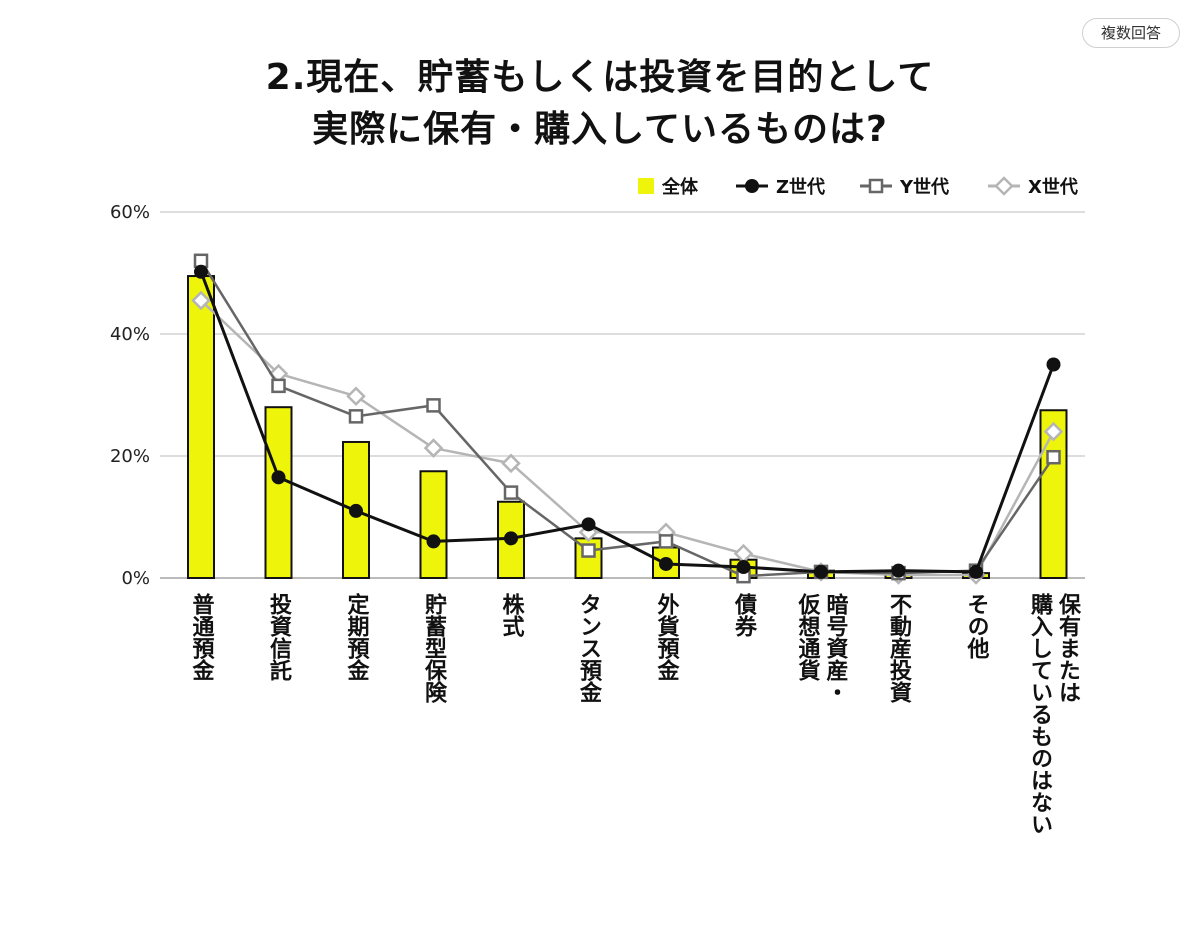 The width and height of the screenshot is (1200, 943). I want to click on legend-item-X世代: X世代, so click(1033, 187).